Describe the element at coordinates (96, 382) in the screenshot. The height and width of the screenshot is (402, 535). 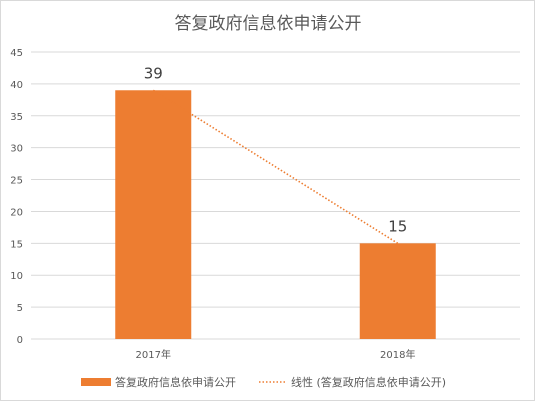
I see `legend-bar-swatch` at that location.